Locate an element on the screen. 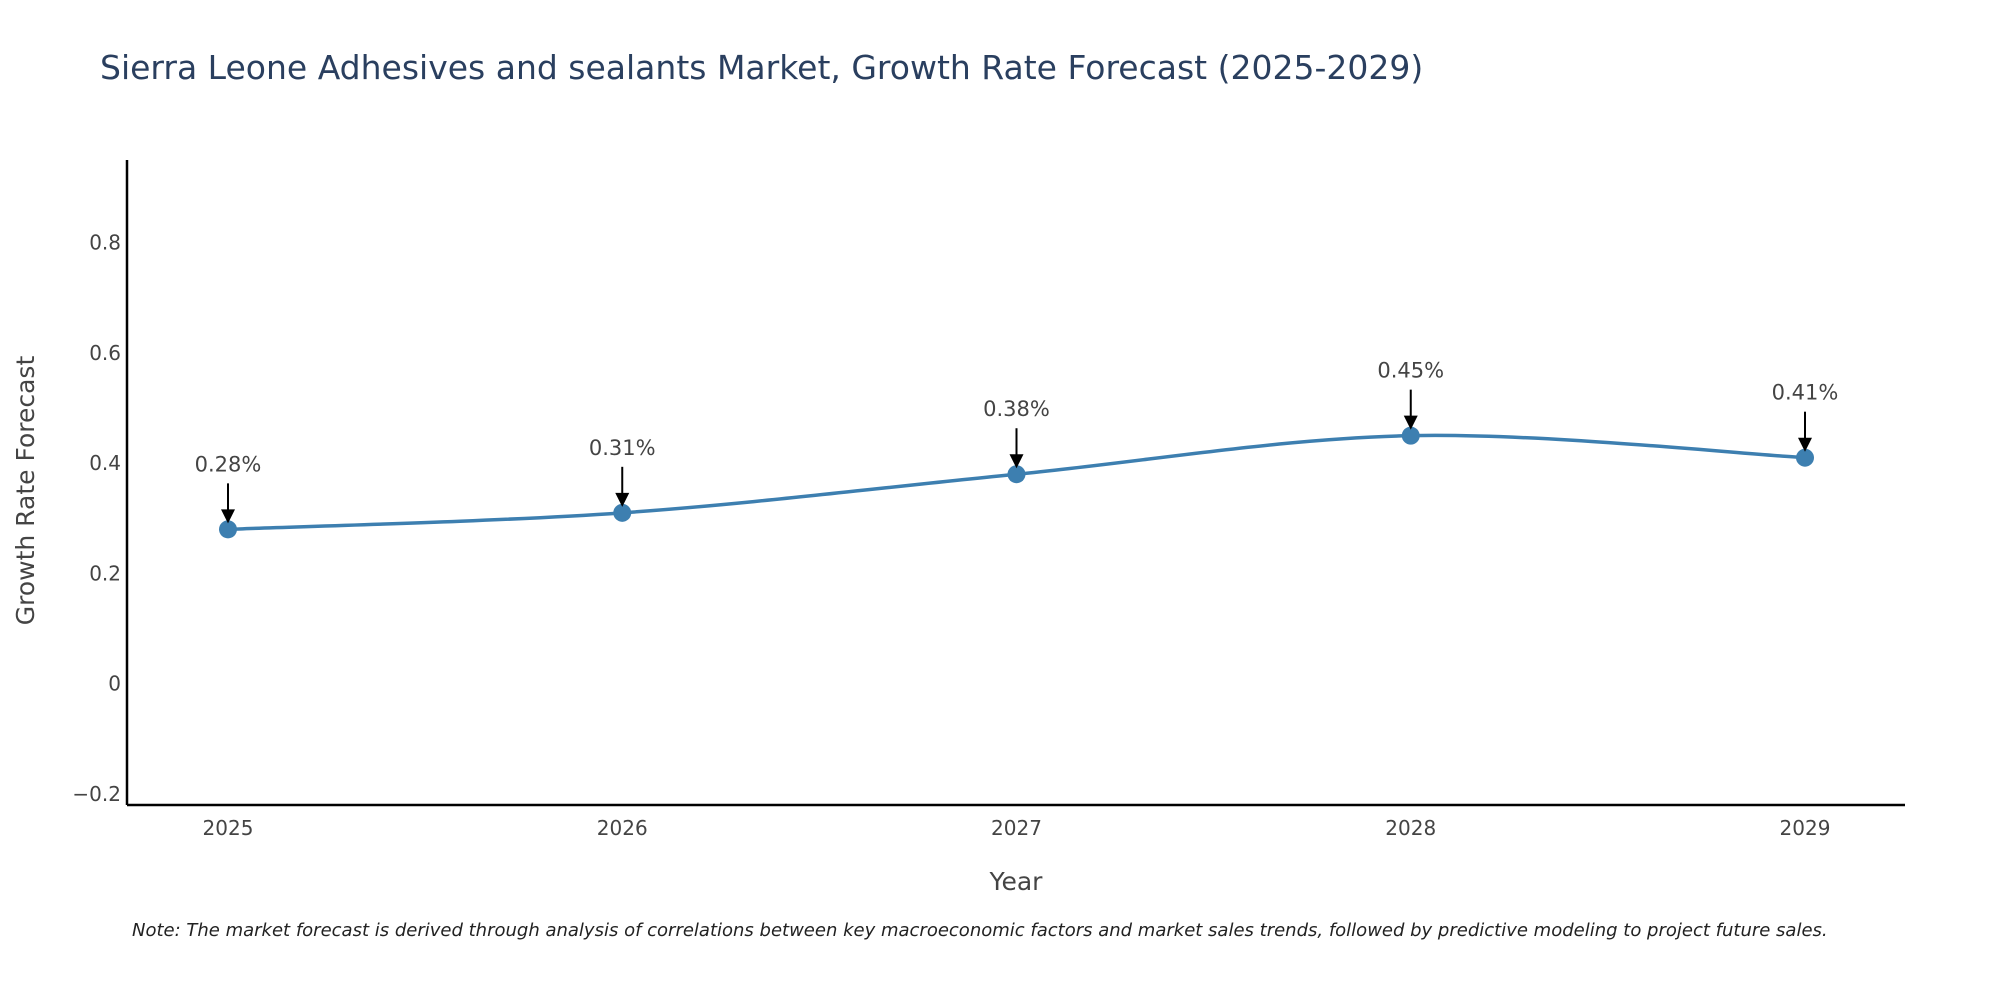 This screenshot has height=1000, width=2000. x-axis-title: Year is located at coordinates (1016, 881).